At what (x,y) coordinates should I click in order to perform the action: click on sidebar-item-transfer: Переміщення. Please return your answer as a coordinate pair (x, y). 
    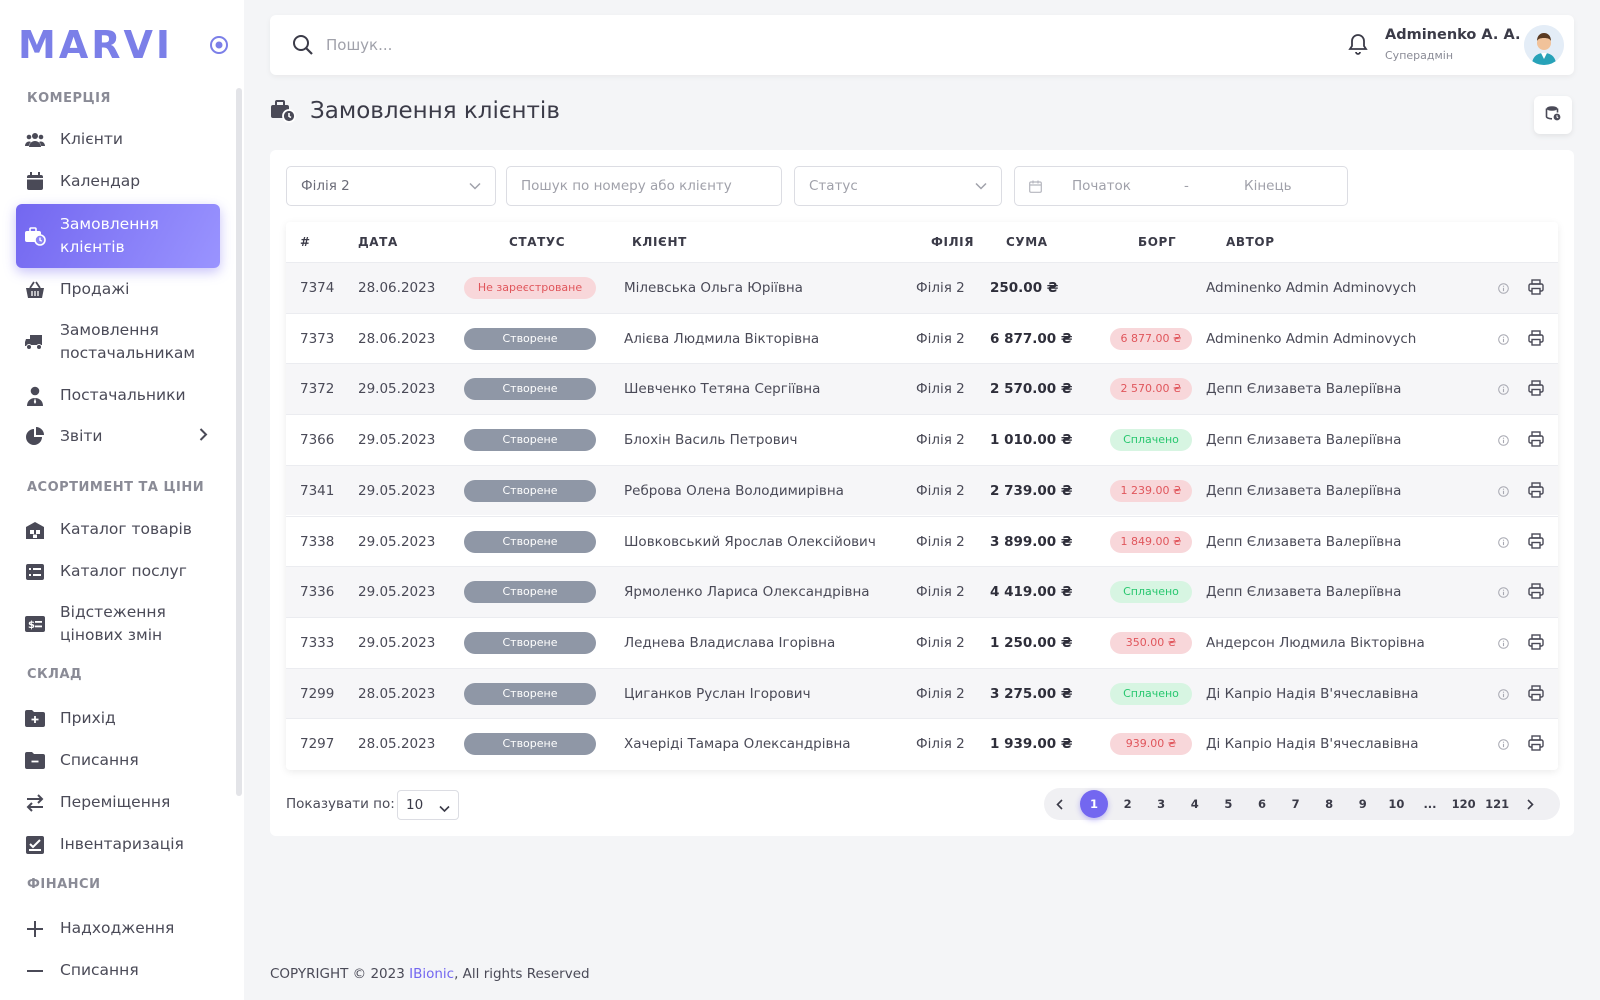
    Looking at the image, I should click on (118, 802).